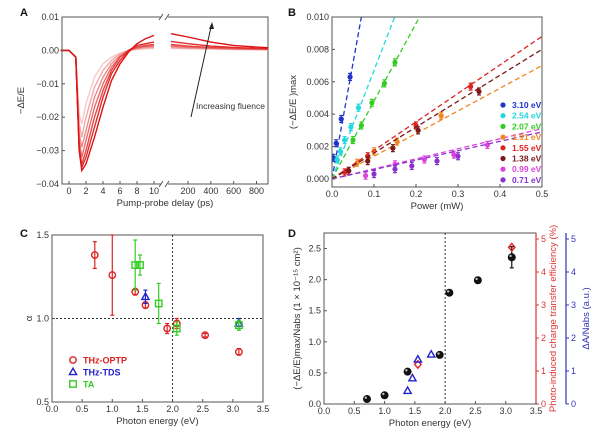  Describe the element at coordinates (172, 409) in the screenshot. I see `x-tick-label: 2.0` at that location.